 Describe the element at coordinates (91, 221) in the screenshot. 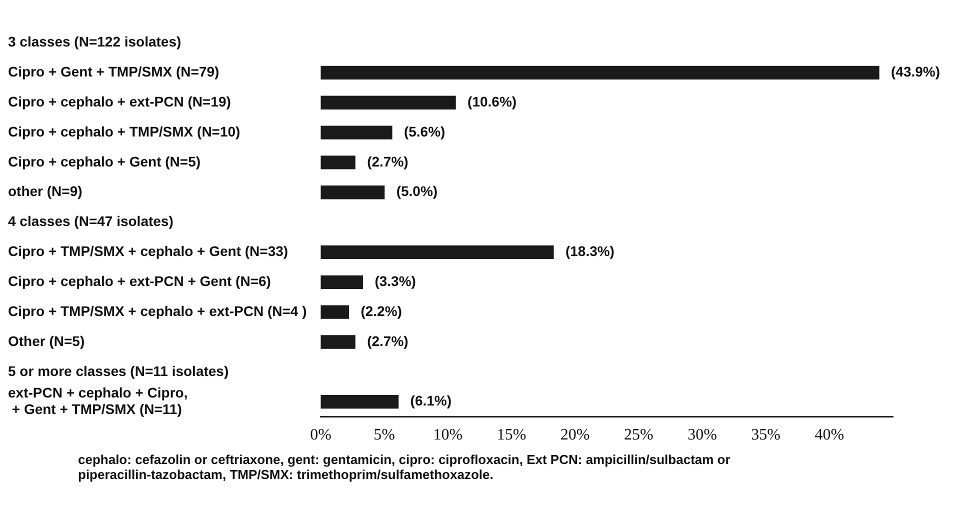

I see `y-tick-label: 4 classes (N=47 isolates)` at that location.